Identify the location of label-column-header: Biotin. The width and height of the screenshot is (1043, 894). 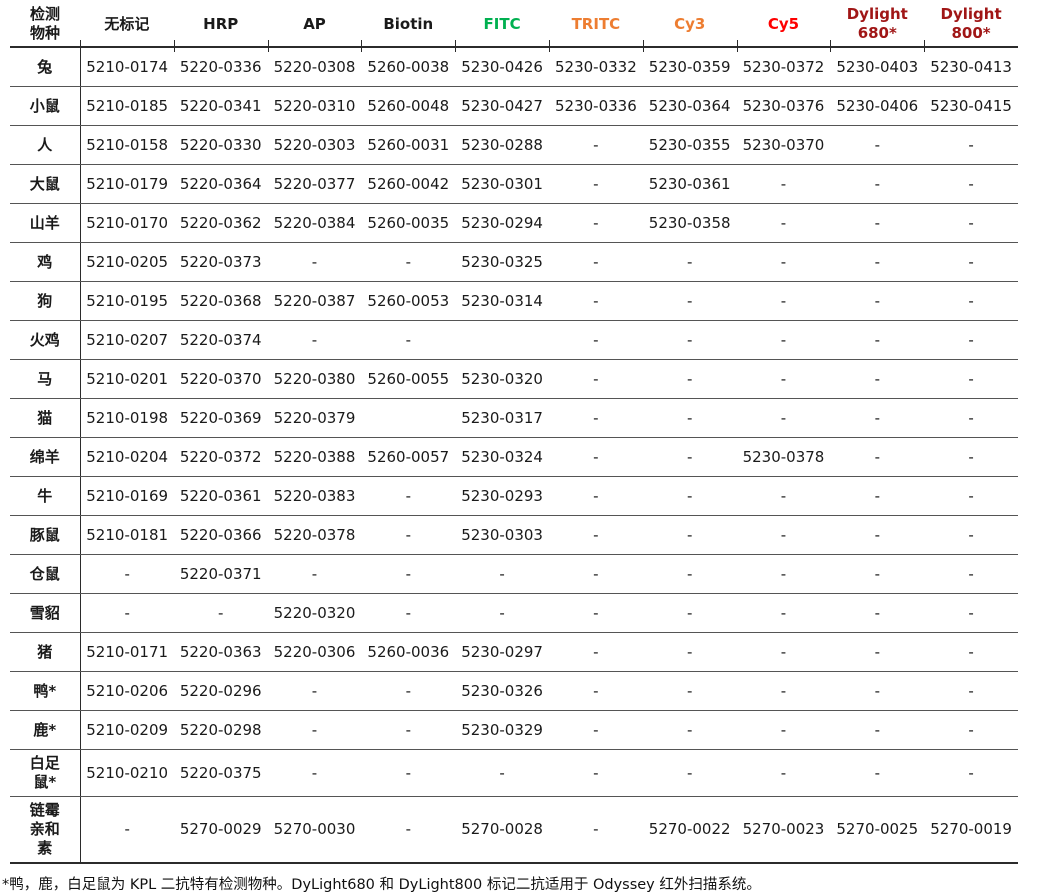
(408, 27).